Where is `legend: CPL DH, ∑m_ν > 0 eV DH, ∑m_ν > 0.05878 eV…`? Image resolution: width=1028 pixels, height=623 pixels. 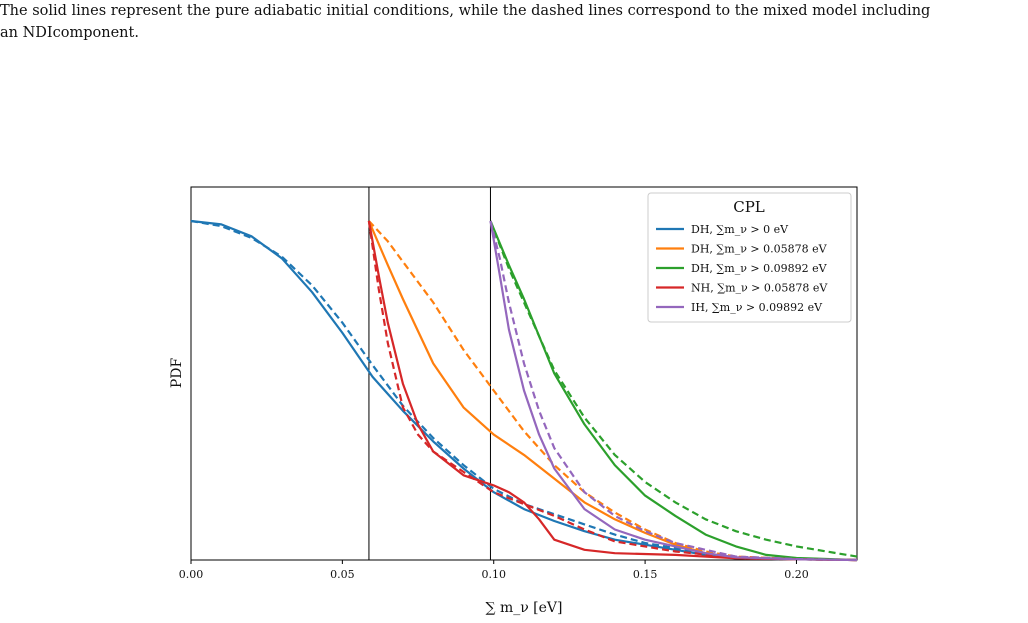 legend: CPL DH, ∑m_ν > 0 eV DH, ∑m_ν > 0.05878 eV… is located at coordinates (749, 257).